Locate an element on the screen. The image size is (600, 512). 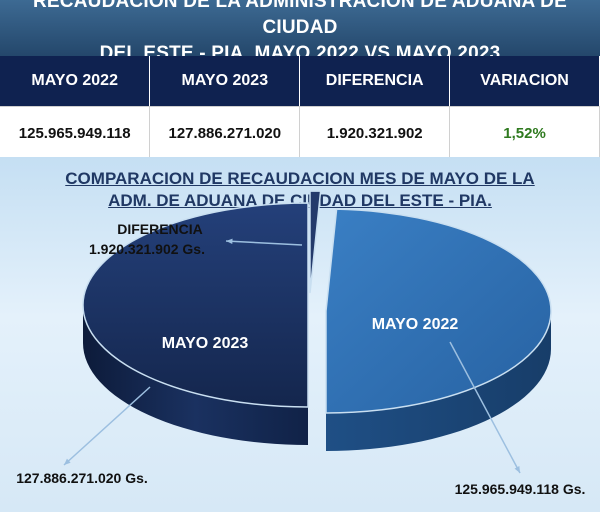
slice-label-mayo-2023: MAYO 2023 is located at coordinates (205, 343).